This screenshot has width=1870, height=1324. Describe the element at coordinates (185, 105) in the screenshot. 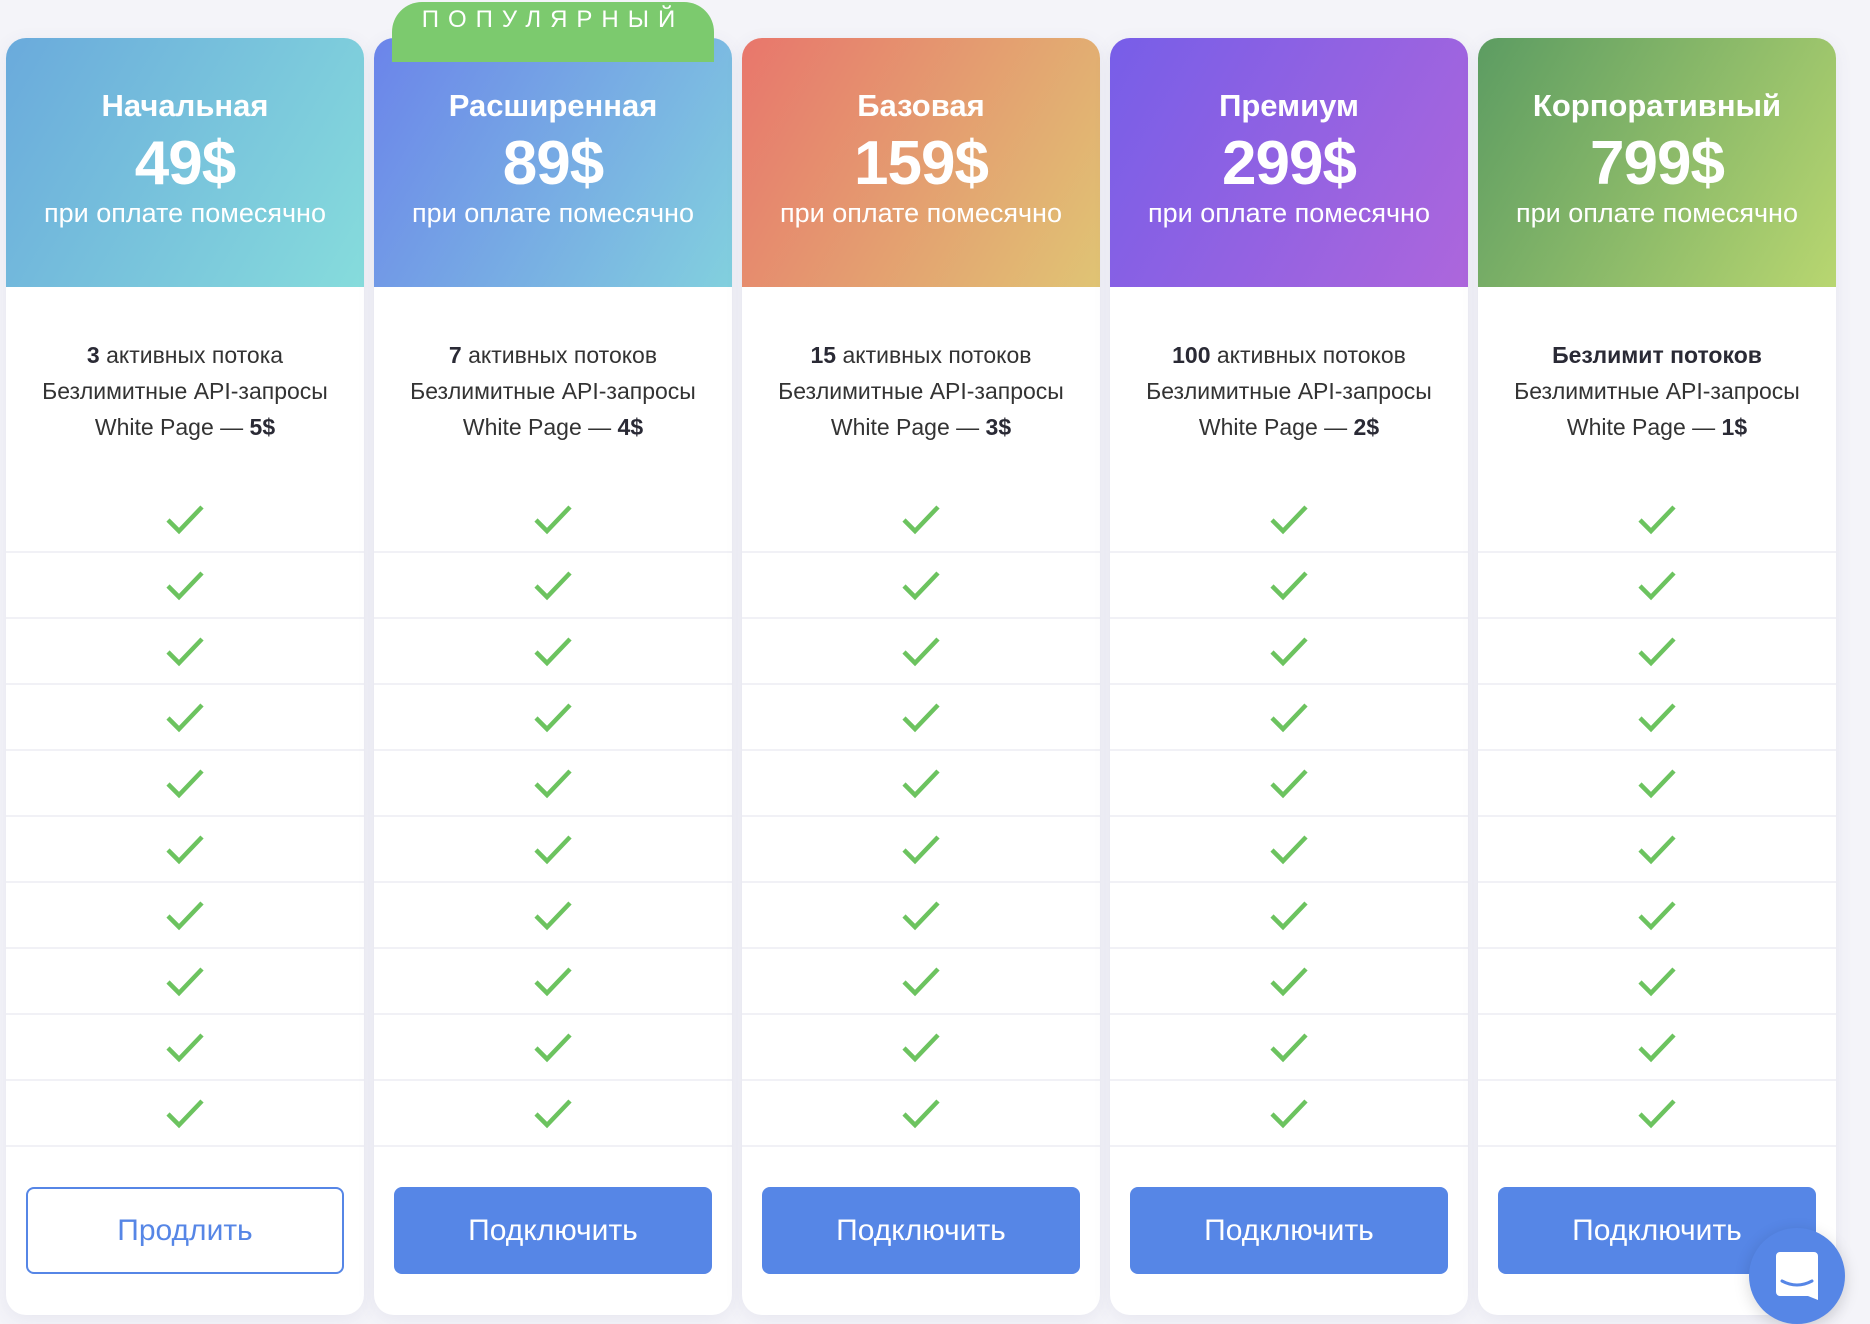

I see `plan-title: Начальная` at that location.